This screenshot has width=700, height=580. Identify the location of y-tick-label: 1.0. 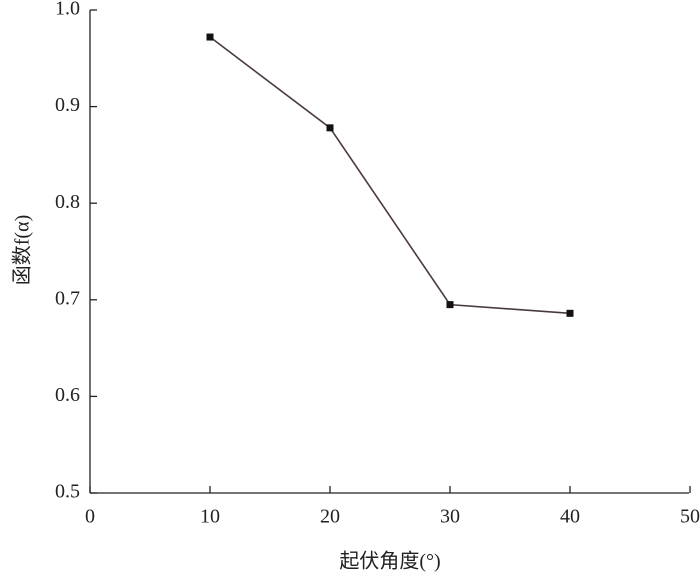
(67, 10).